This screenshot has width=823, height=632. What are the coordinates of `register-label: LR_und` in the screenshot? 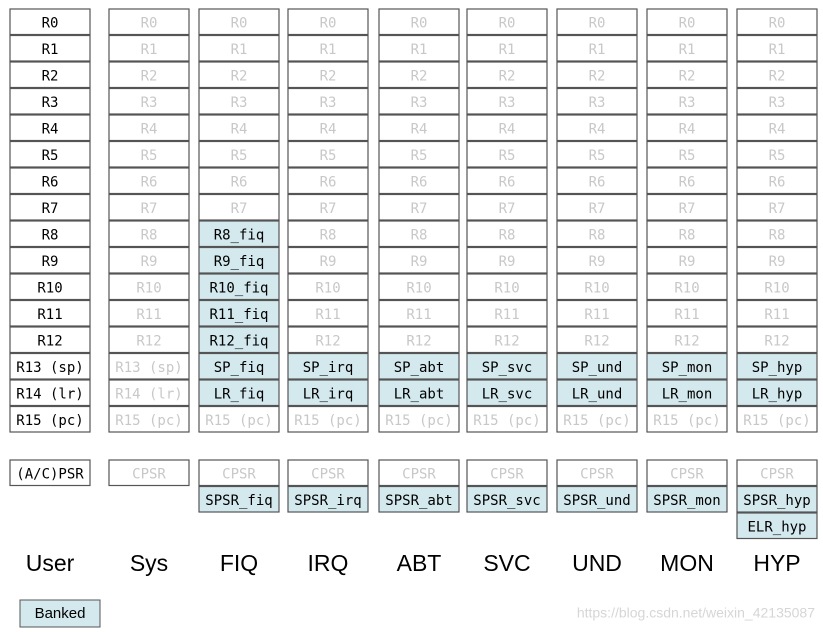 It's located at (597, 394).